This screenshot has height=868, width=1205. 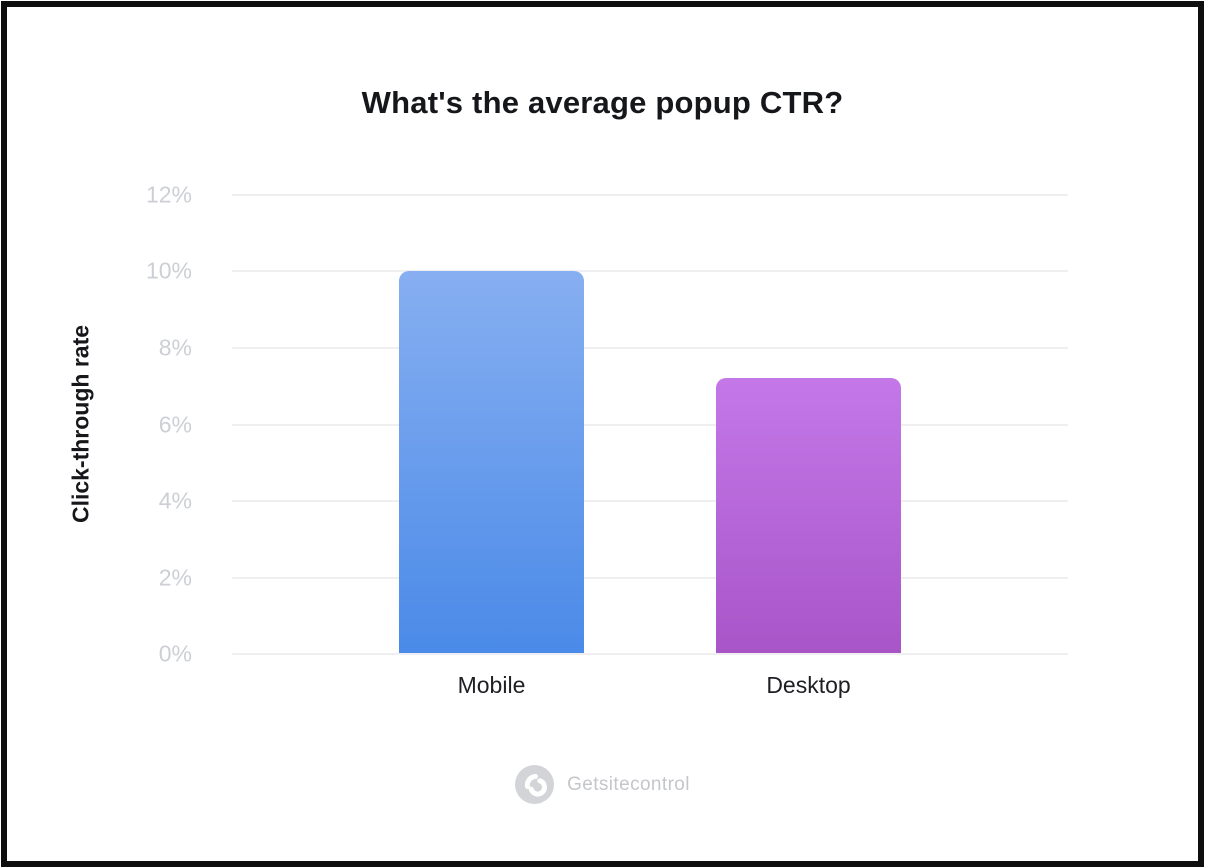 I want to click on y-tick-label: 2%, so click(x=175, y=577).